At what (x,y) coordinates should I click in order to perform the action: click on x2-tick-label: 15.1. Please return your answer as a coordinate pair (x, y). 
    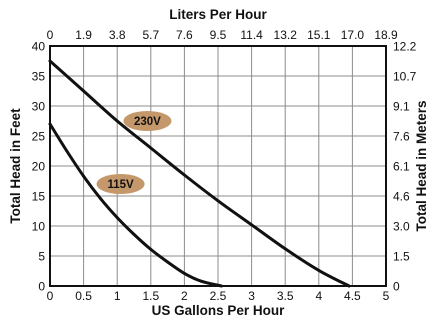
    Looking at the image, I should click on (319, 35).